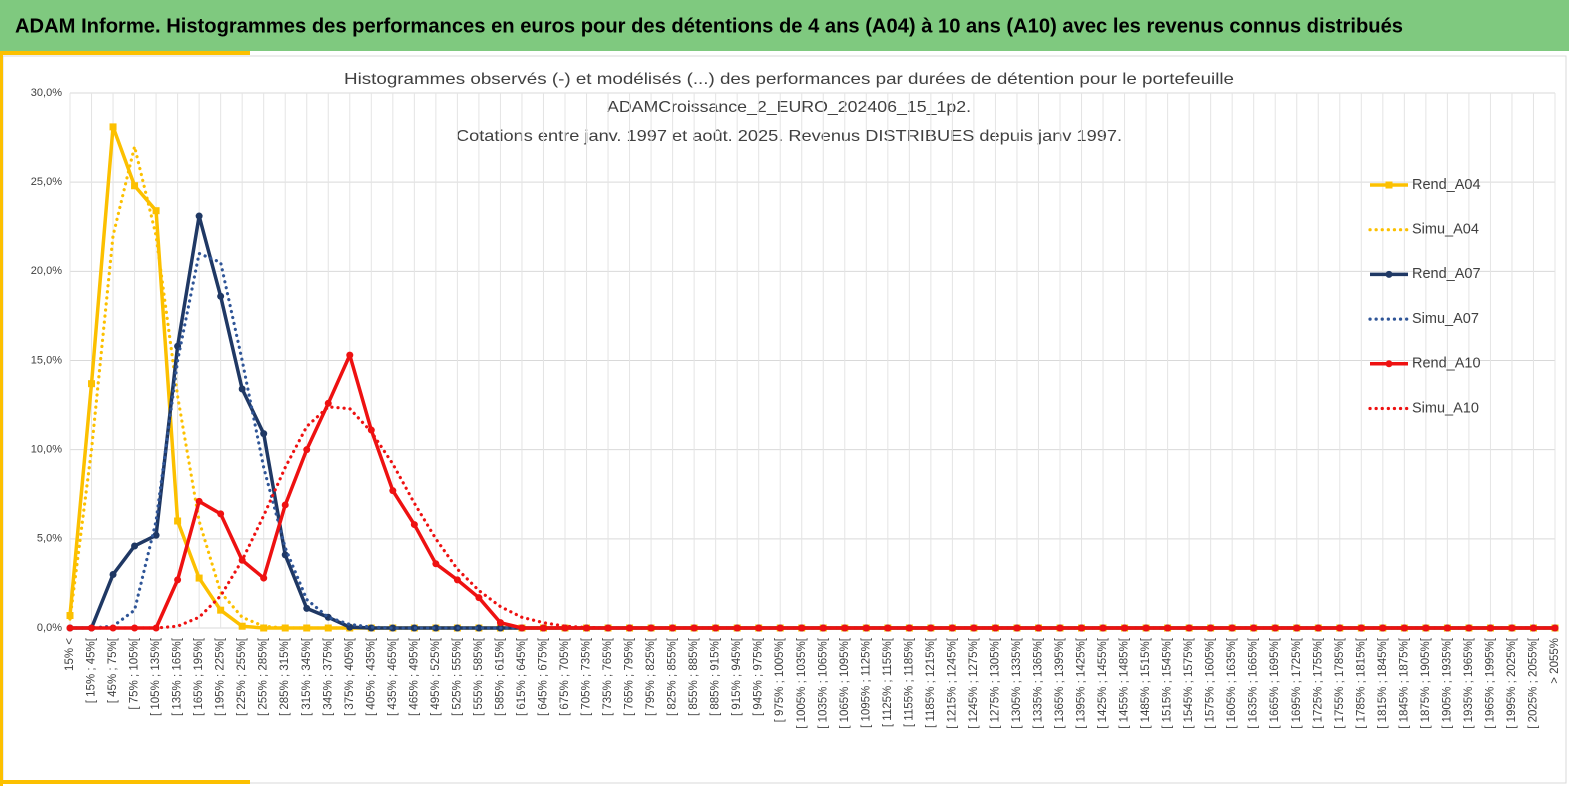  Describe the element at coordinates (1446, 185) in the screenshot. I see `legend-label: Rend_A04` at that location.